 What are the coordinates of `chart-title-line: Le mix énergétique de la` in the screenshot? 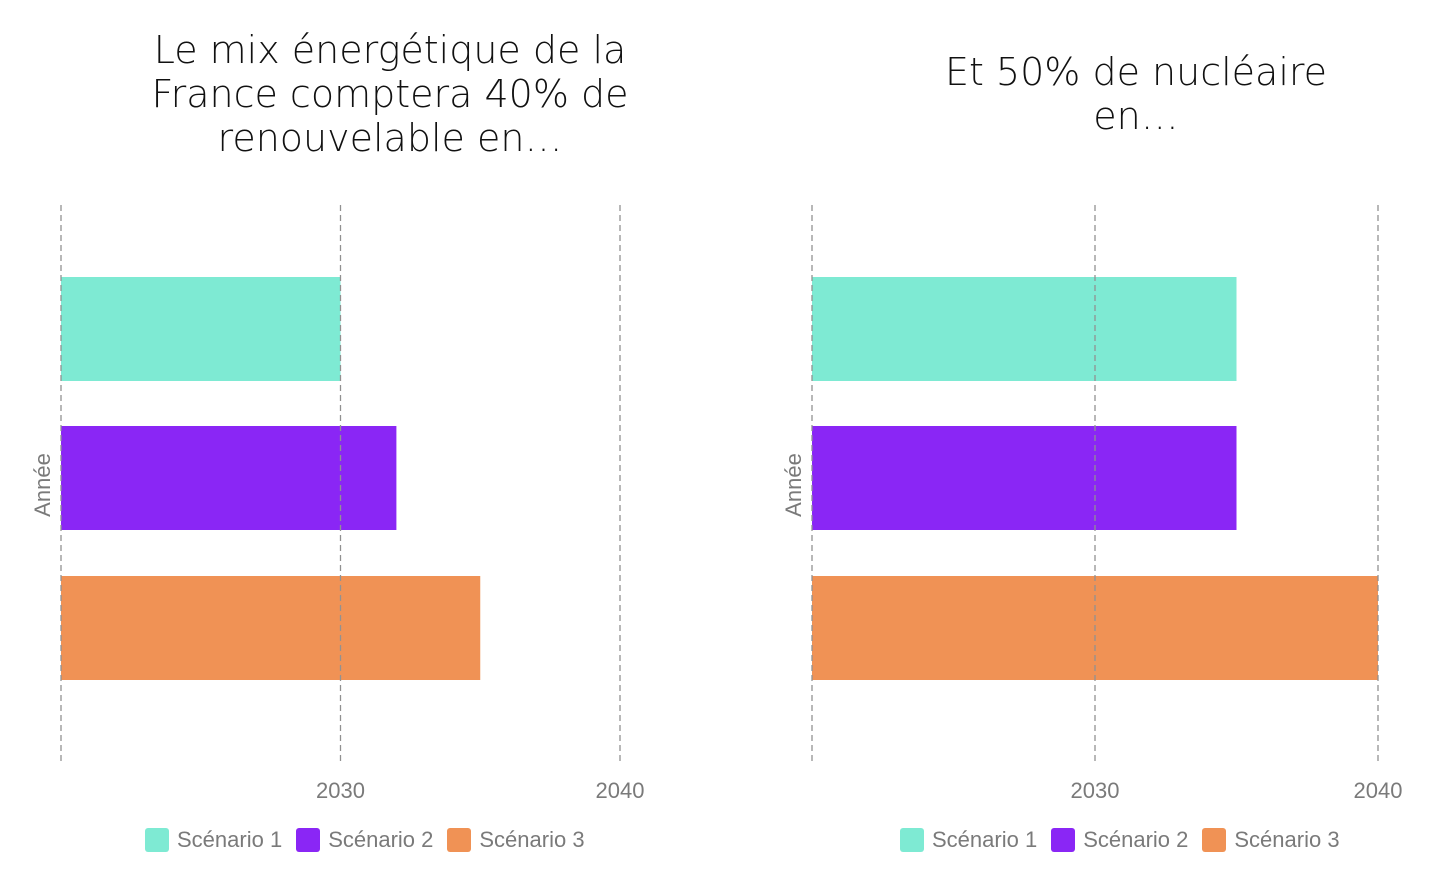 It's located at (390, 50).